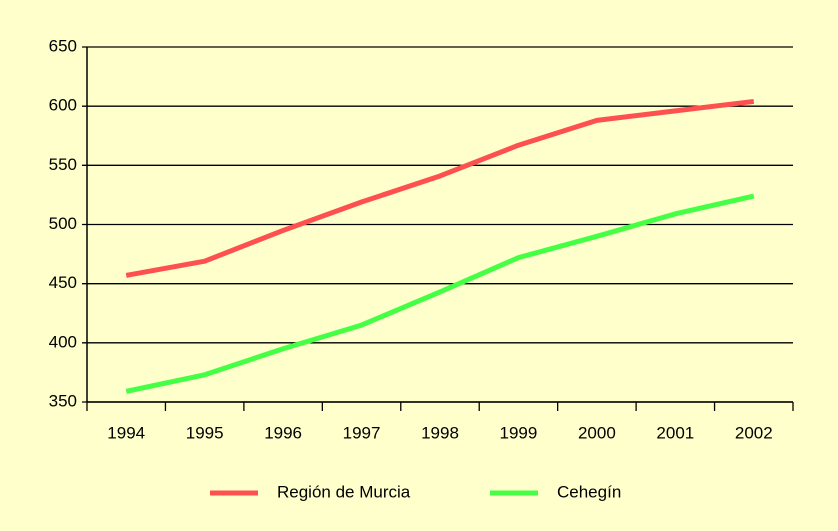 This screenshot has height=531, width=838. Describe the element at coordinates (63, 105) in the screenshot. I see `y-tick-label: 600` at that location.